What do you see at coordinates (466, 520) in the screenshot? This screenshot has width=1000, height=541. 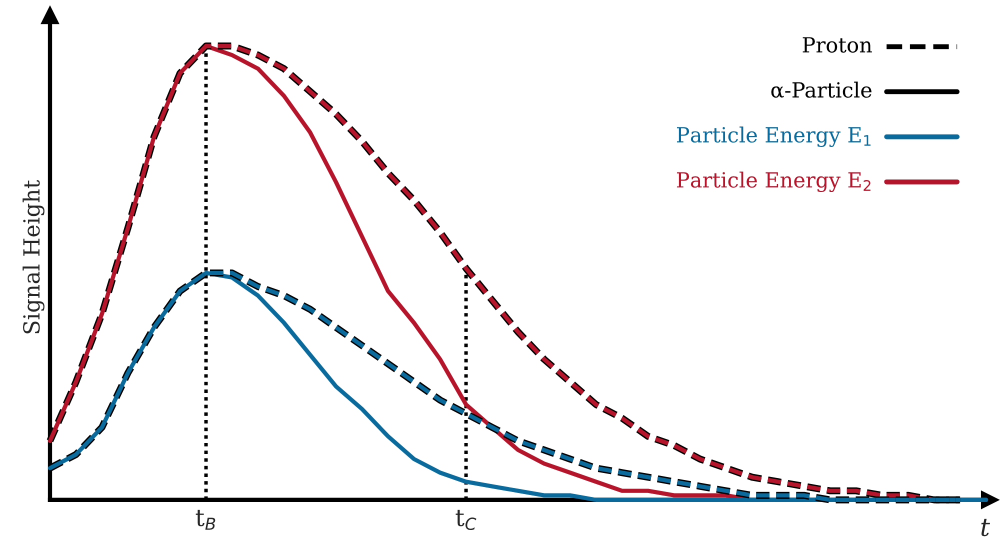 I see `x-tick-label: t$_{C}$` at bounding box center [466, 520].